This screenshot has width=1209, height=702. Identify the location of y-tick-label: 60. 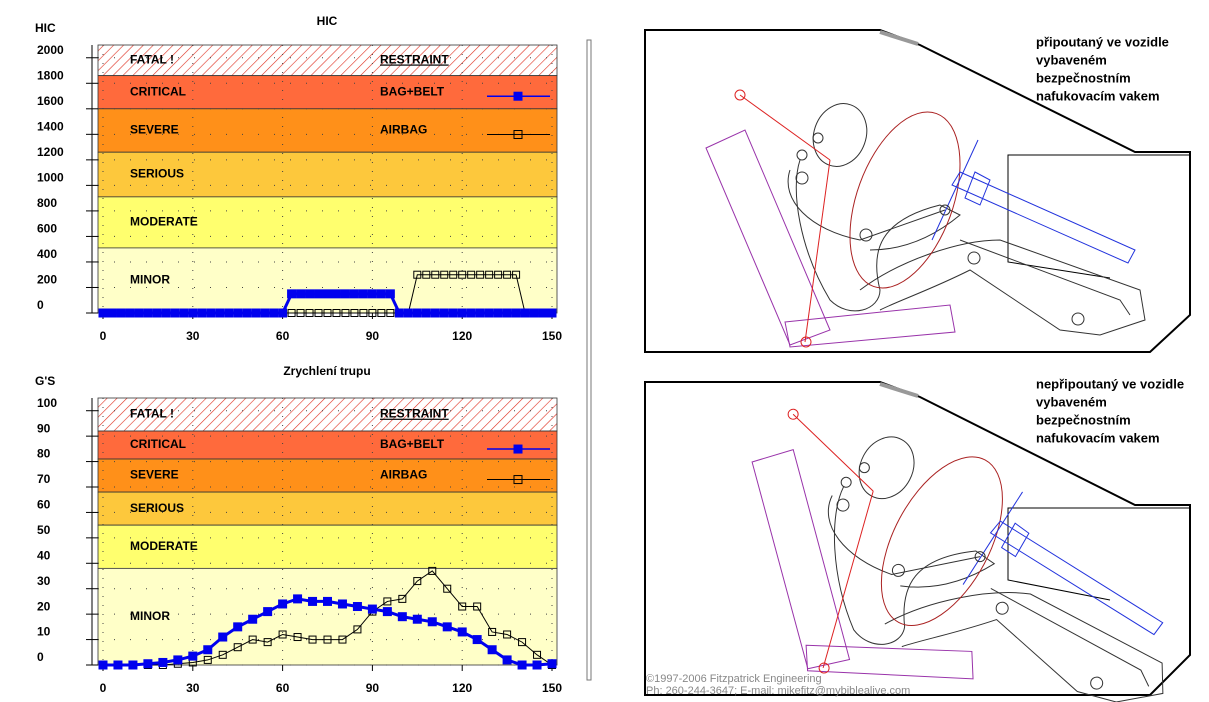
(44, 505).